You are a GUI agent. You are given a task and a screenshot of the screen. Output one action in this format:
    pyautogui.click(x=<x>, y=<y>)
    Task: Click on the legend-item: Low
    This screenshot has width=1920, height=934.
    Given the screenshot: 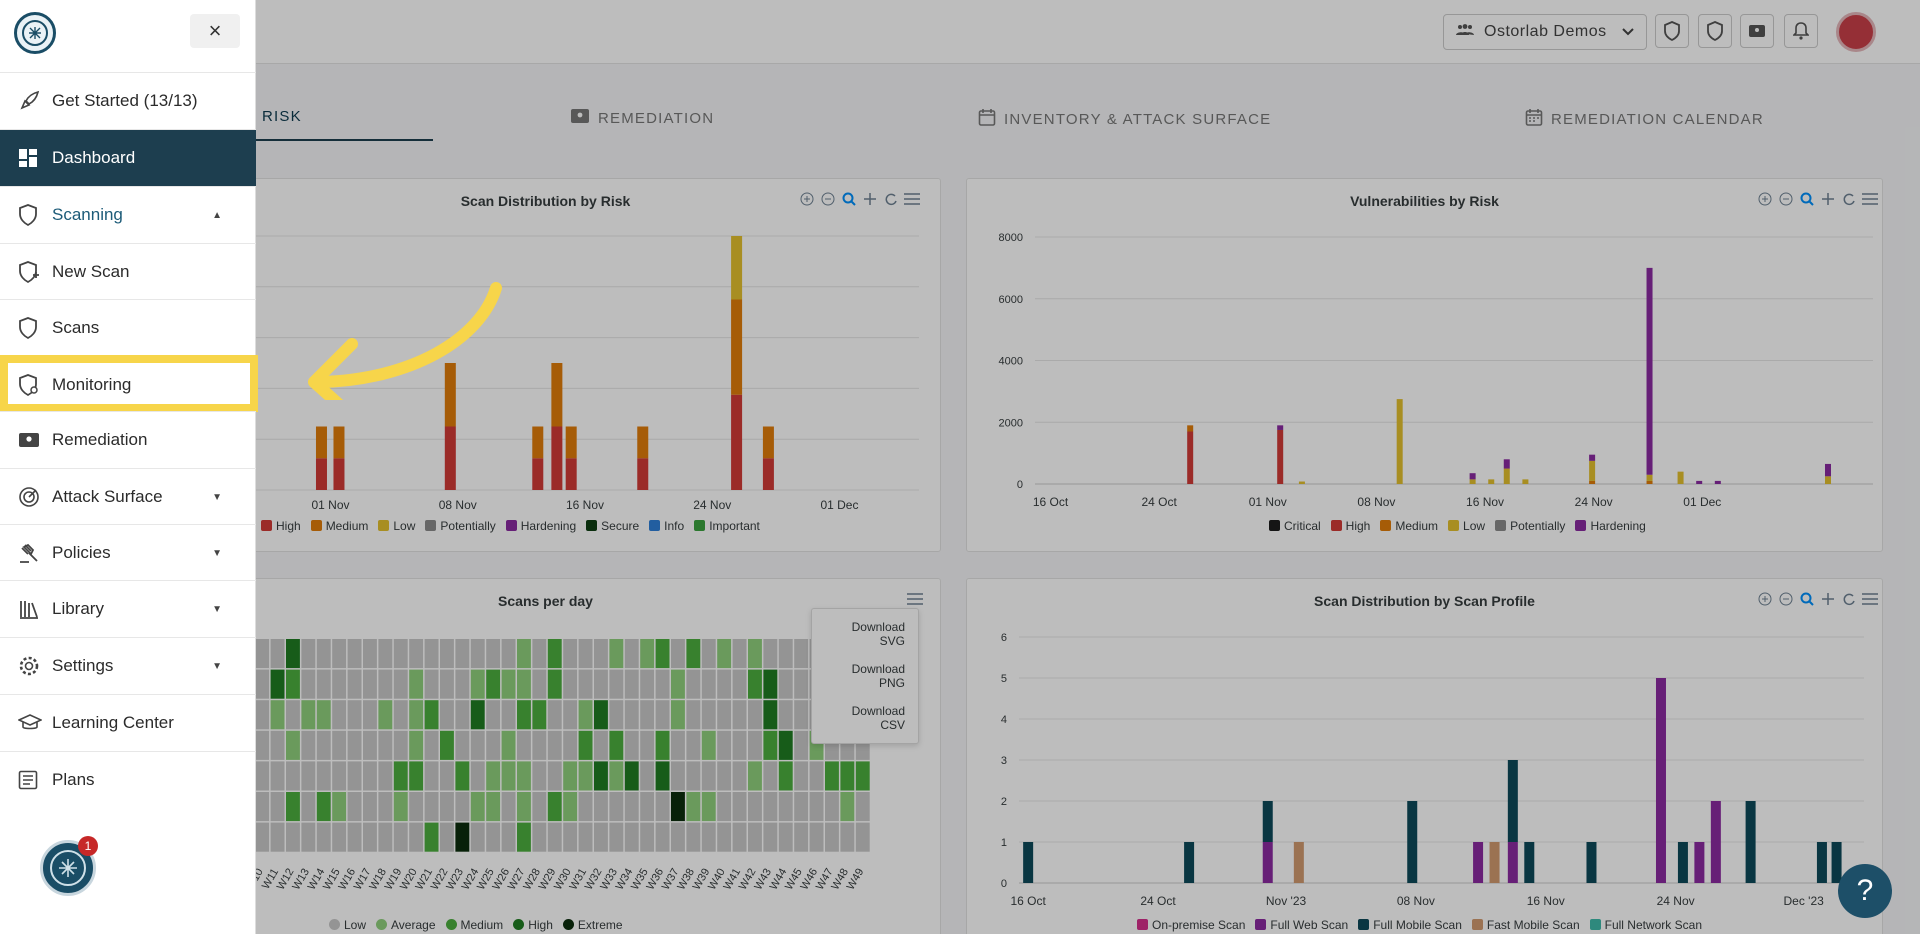 What is the action you would take?
    pyautogui.click(x=396, y=526)
    